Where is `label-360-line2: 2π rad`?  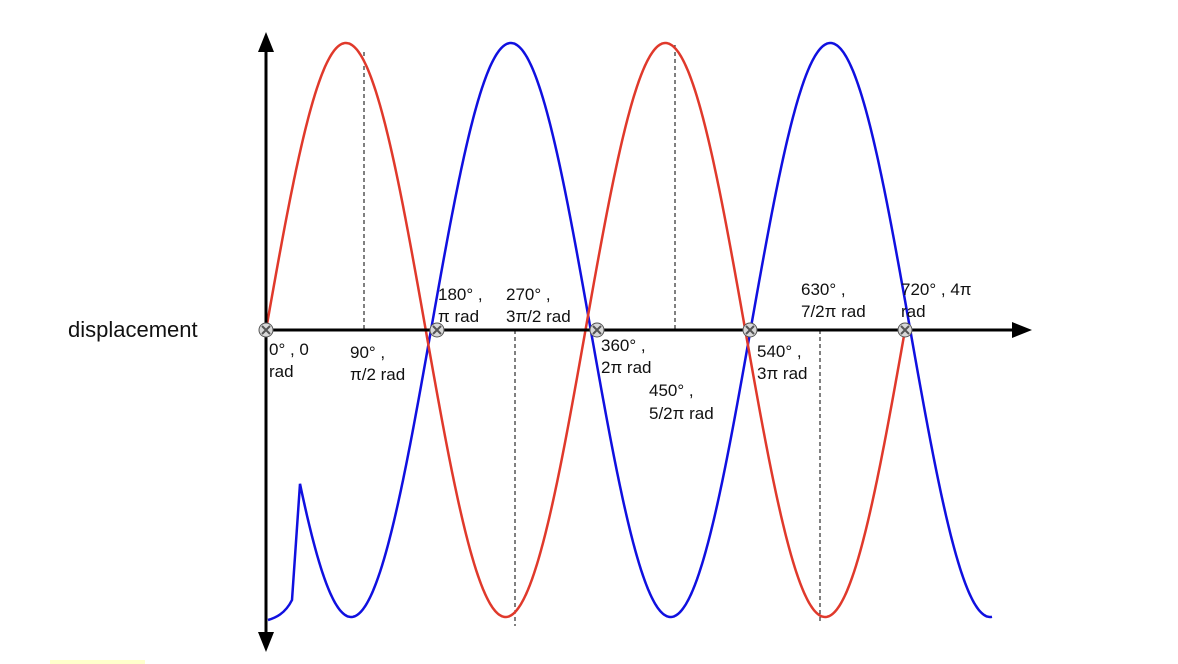
label-360-line2: 2π rad is located at coordinates (626, 367).